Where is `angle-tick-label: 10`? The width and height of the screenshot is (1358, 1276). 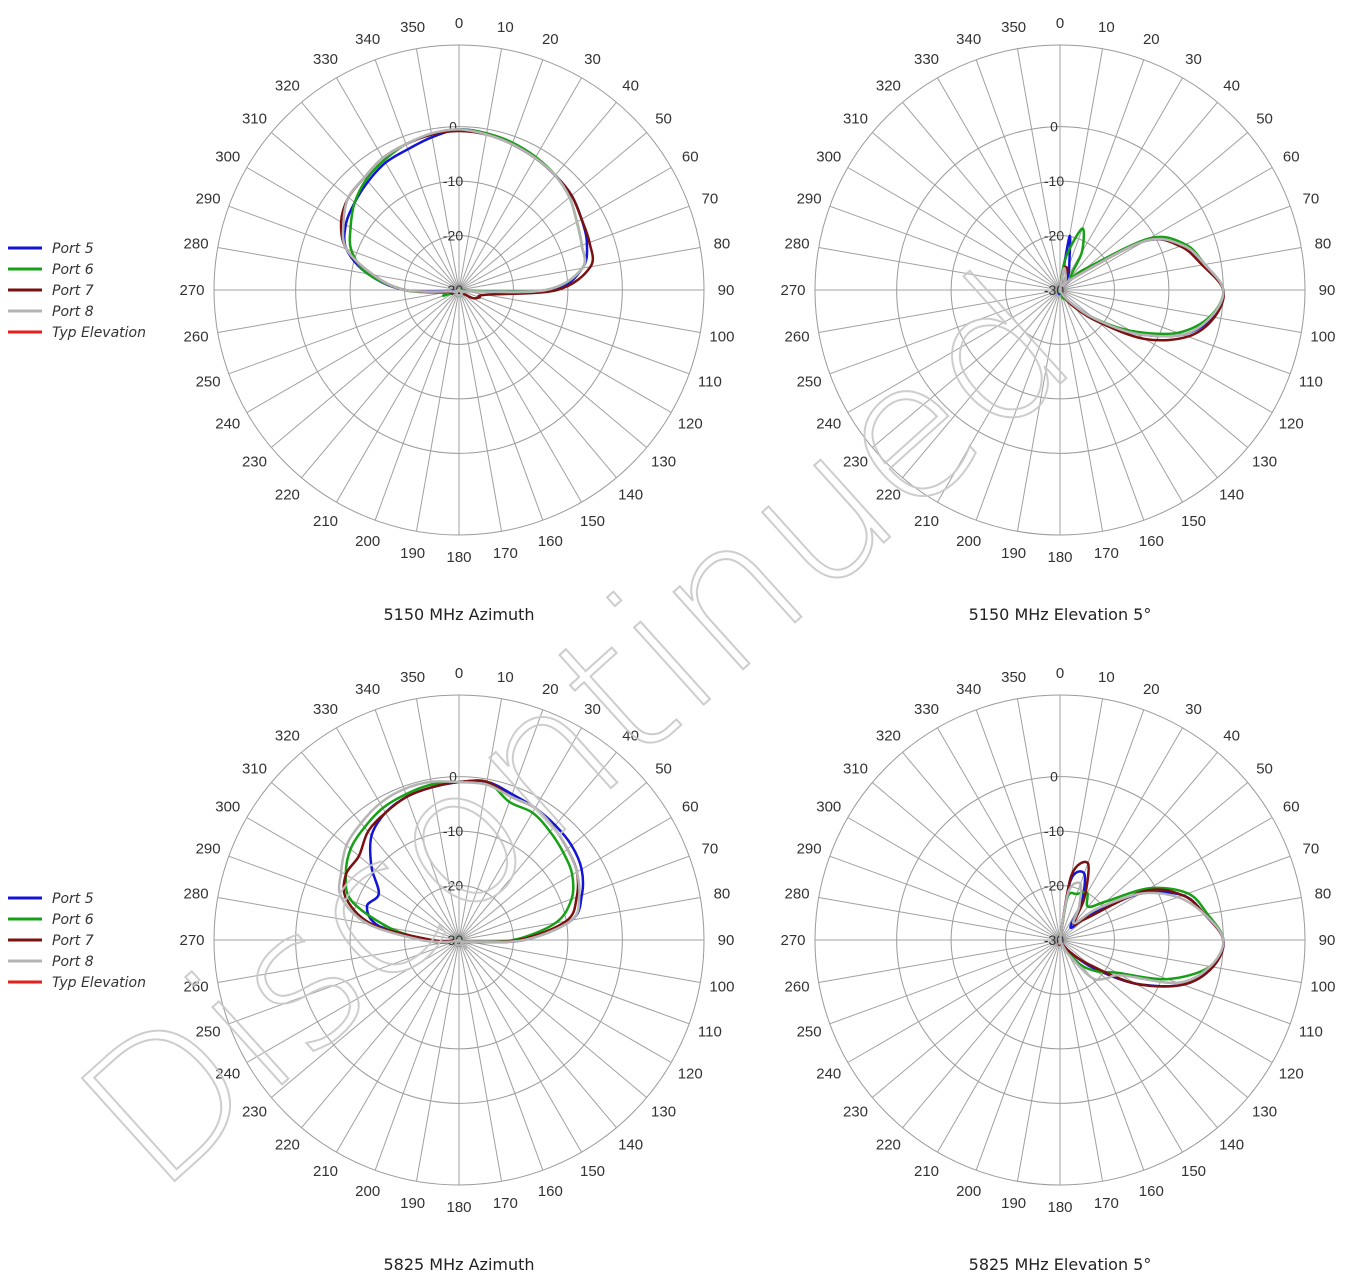 angle-tick-label: 10 is located at coordinates (505, 27).